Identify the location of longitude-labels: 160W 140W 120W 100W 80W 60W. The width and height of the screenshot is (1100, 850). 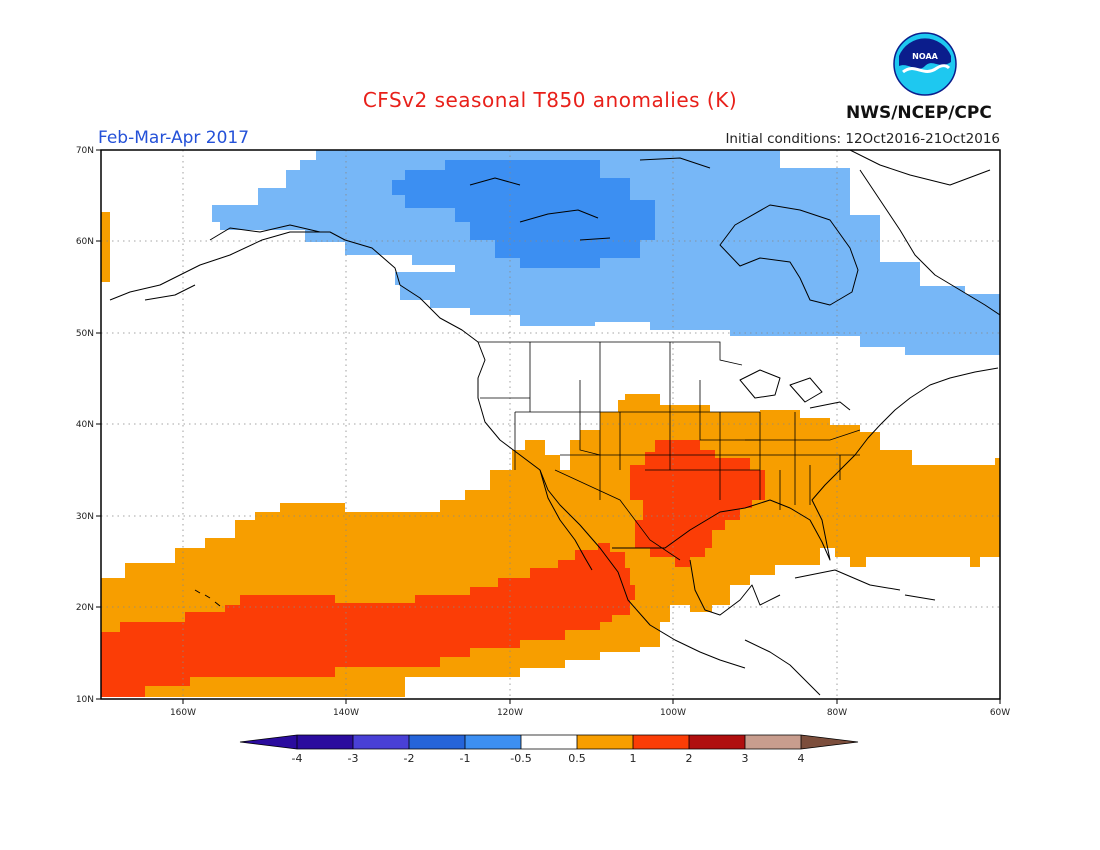
(590, 713).